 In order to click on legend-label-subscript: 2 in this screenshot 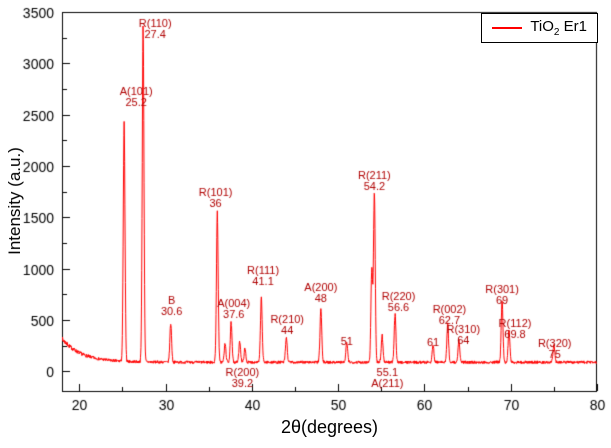, I will do `click(556, 32)`.